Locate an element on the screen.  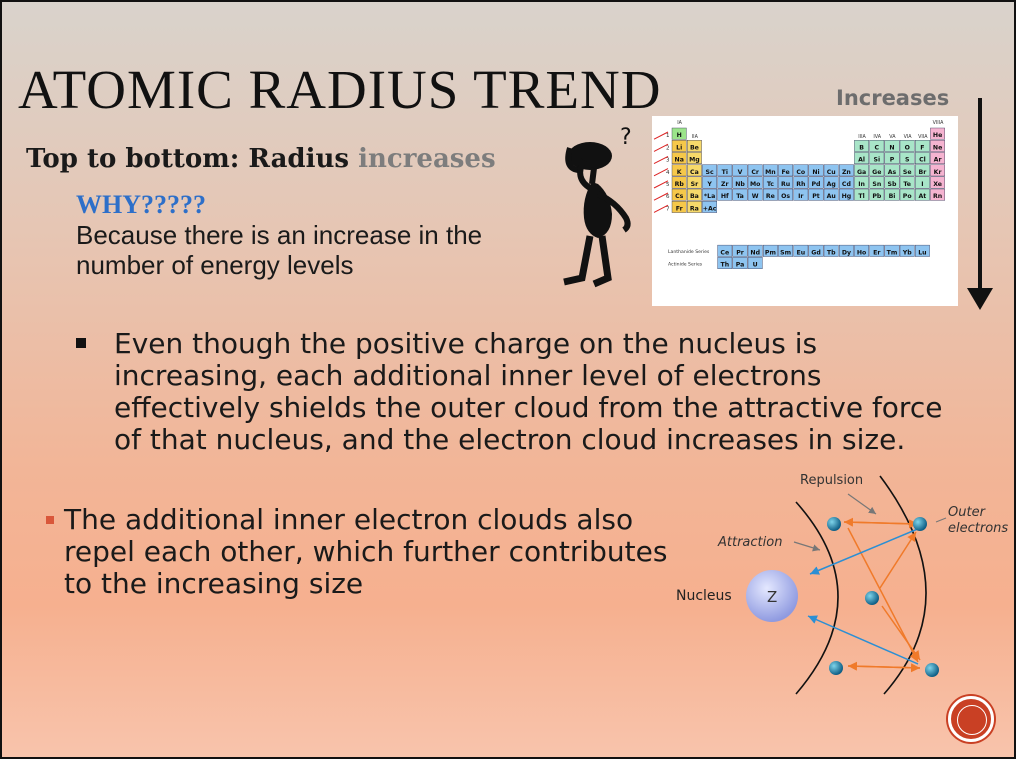
thinking-figure-icon: ? is located at coordinates (597, 206).